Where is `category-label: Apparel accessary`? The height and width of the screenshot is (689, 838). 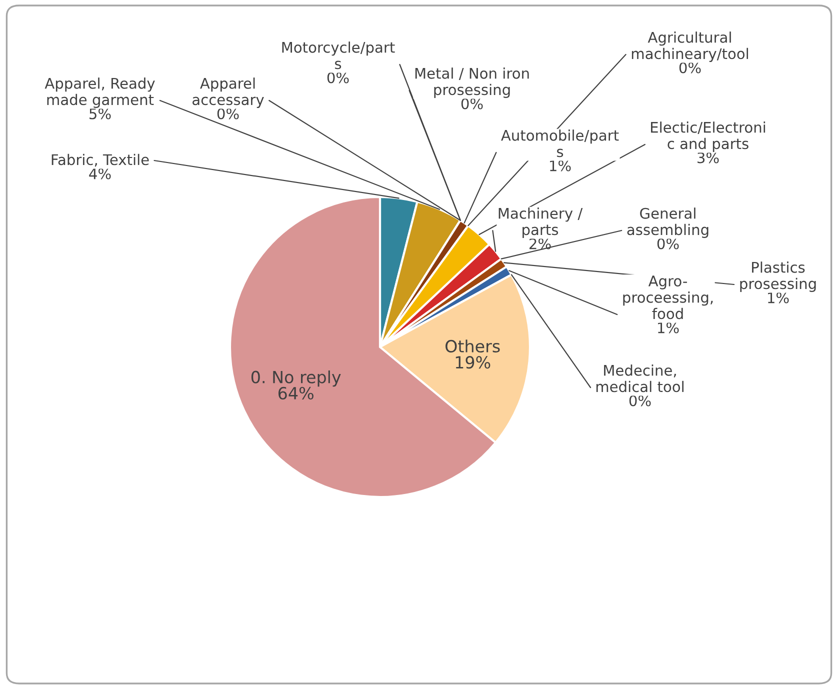
category-label: Apparel accessary is located at coordinates (228, 93).